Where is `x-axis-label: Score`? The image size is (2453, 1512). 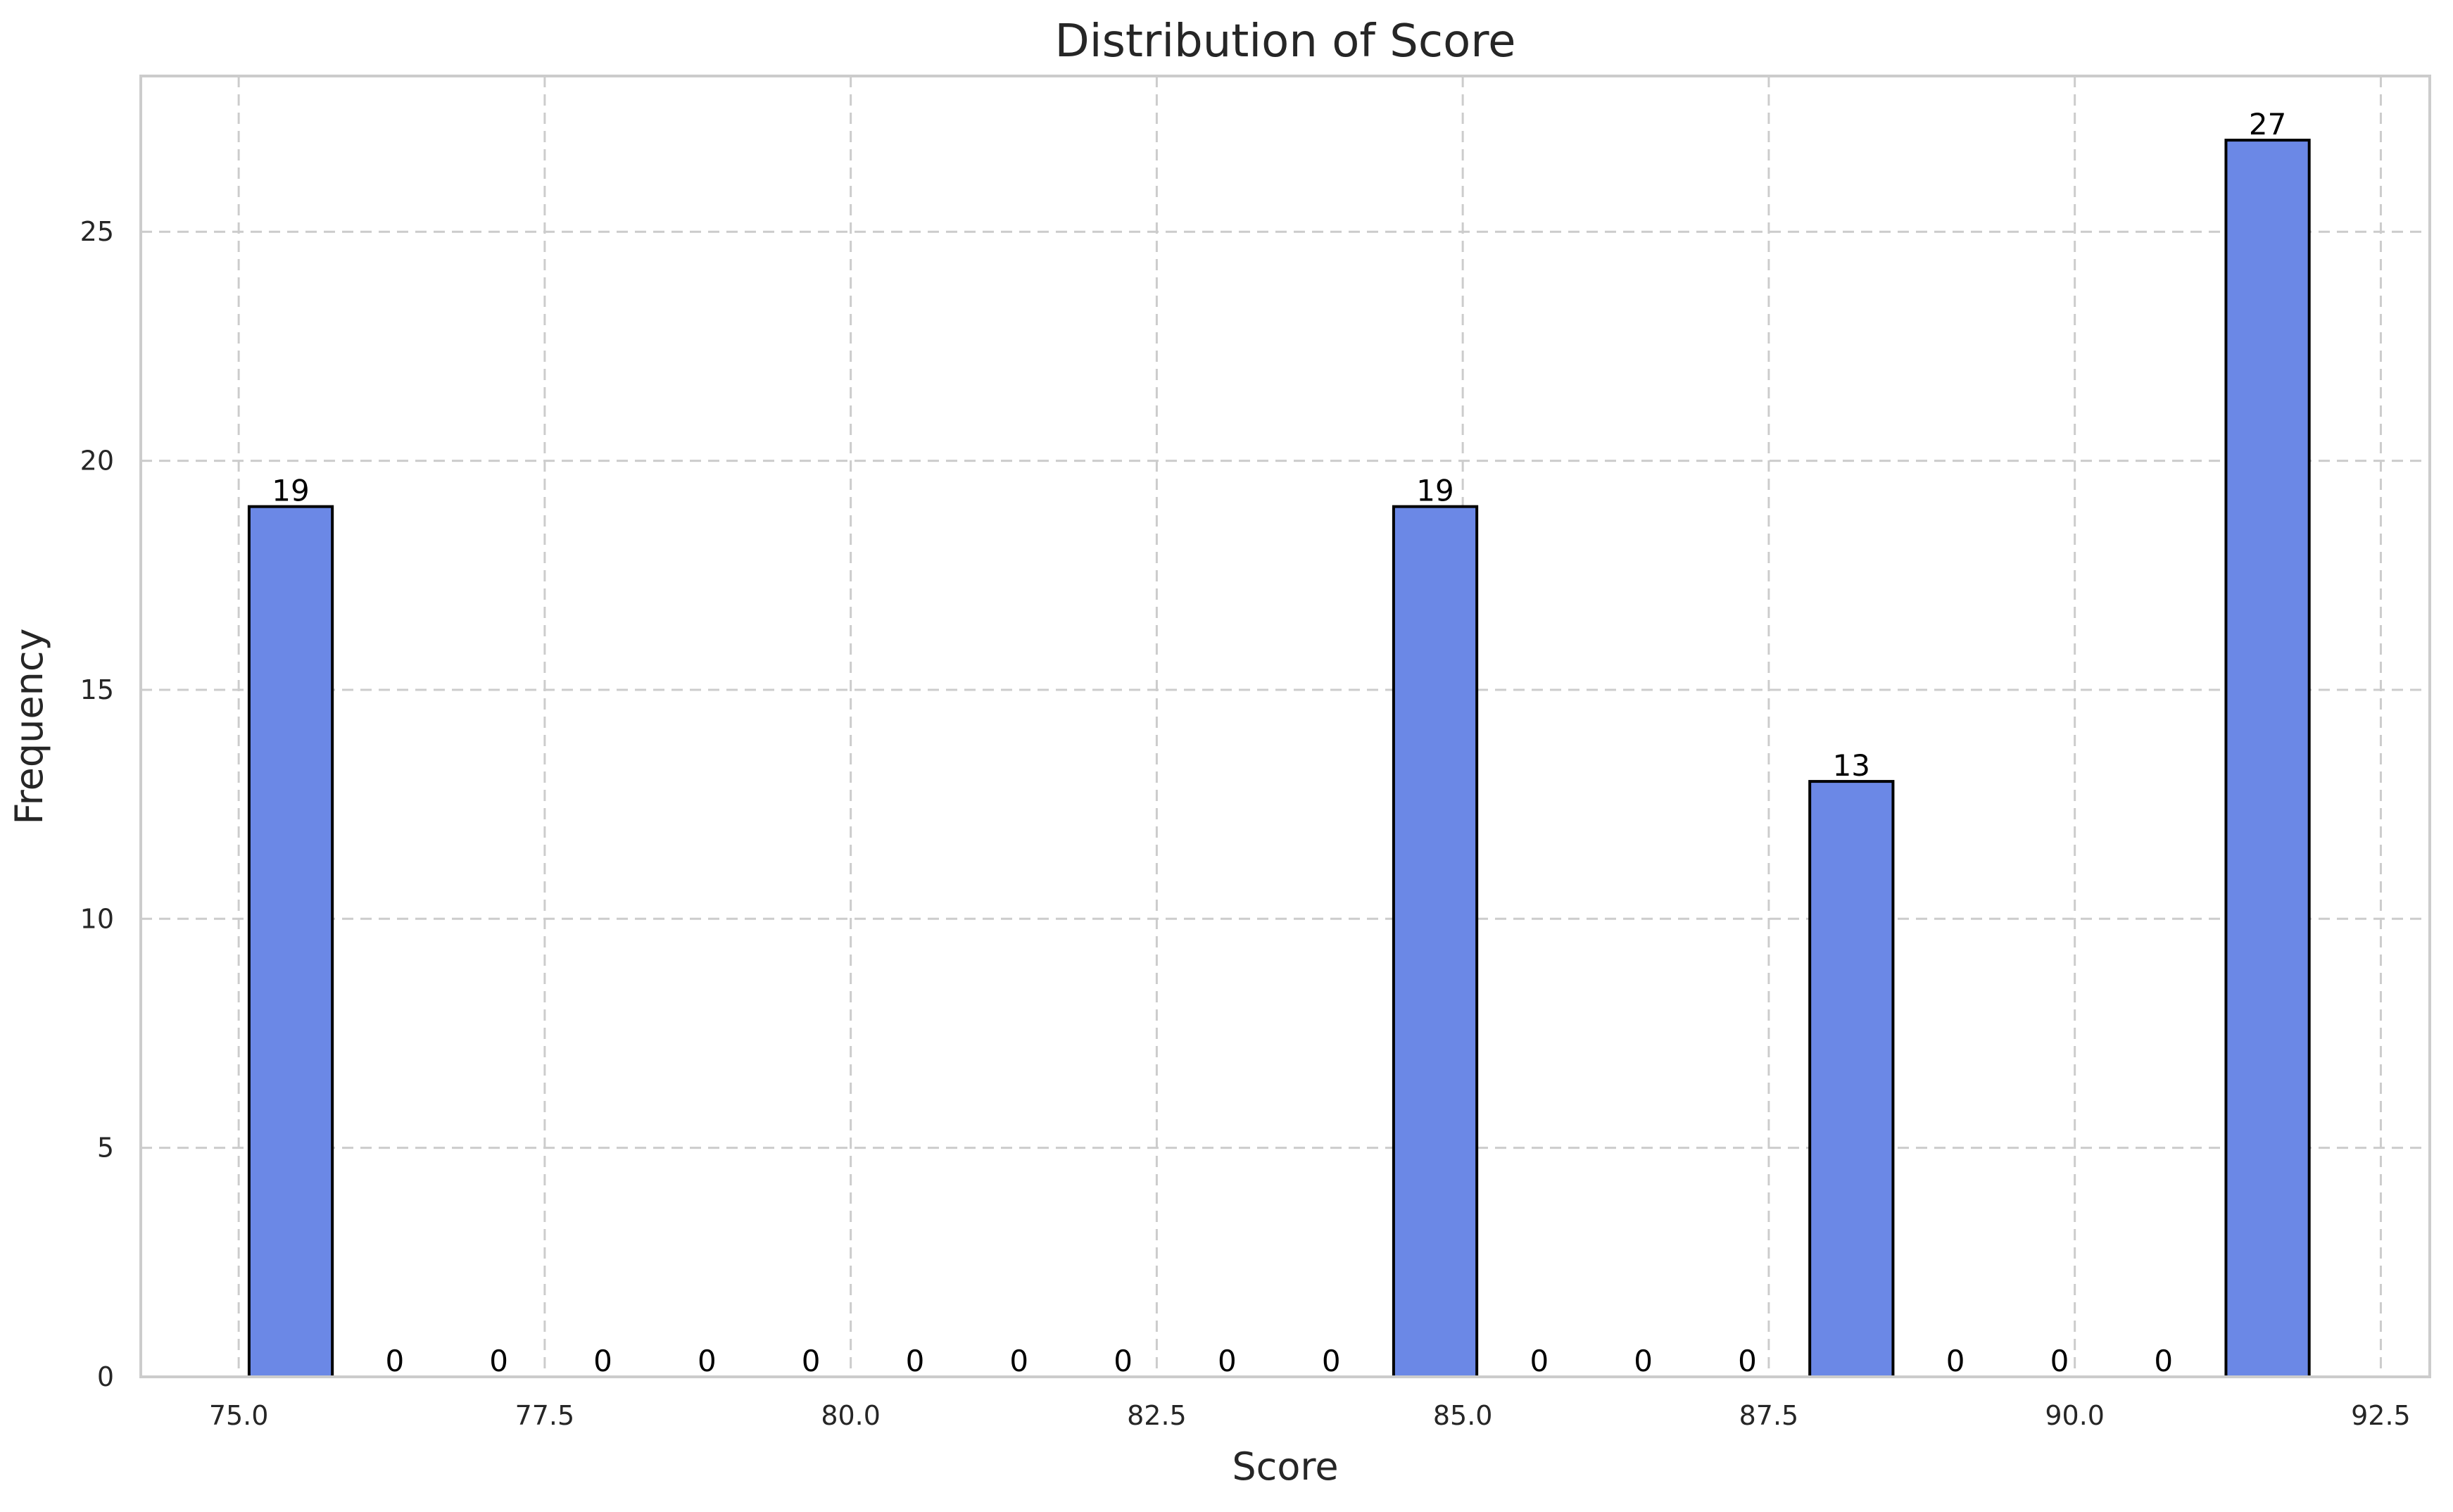
x-axis-label: Score is located at coordinates (1285, 1467).